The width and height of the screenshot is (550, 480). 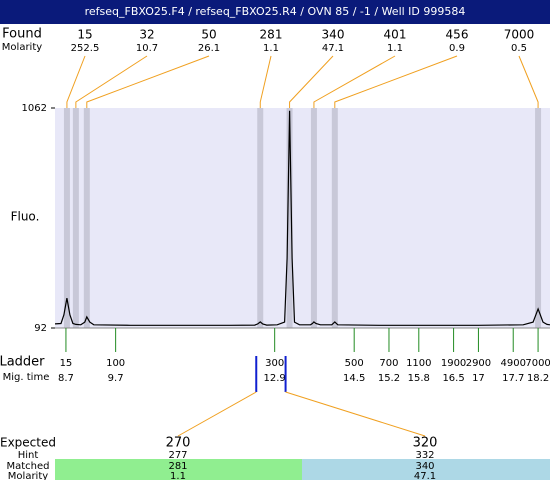 I want to click on found-size: 15, so click(x=84, y=35).